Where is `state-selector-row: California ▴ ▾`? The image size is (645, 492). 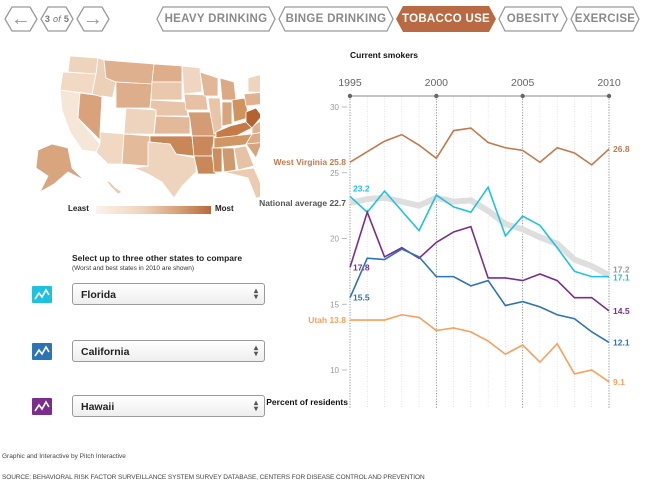 state-selector-row: California ▴ ▾ is located at coordinates (148, 351).